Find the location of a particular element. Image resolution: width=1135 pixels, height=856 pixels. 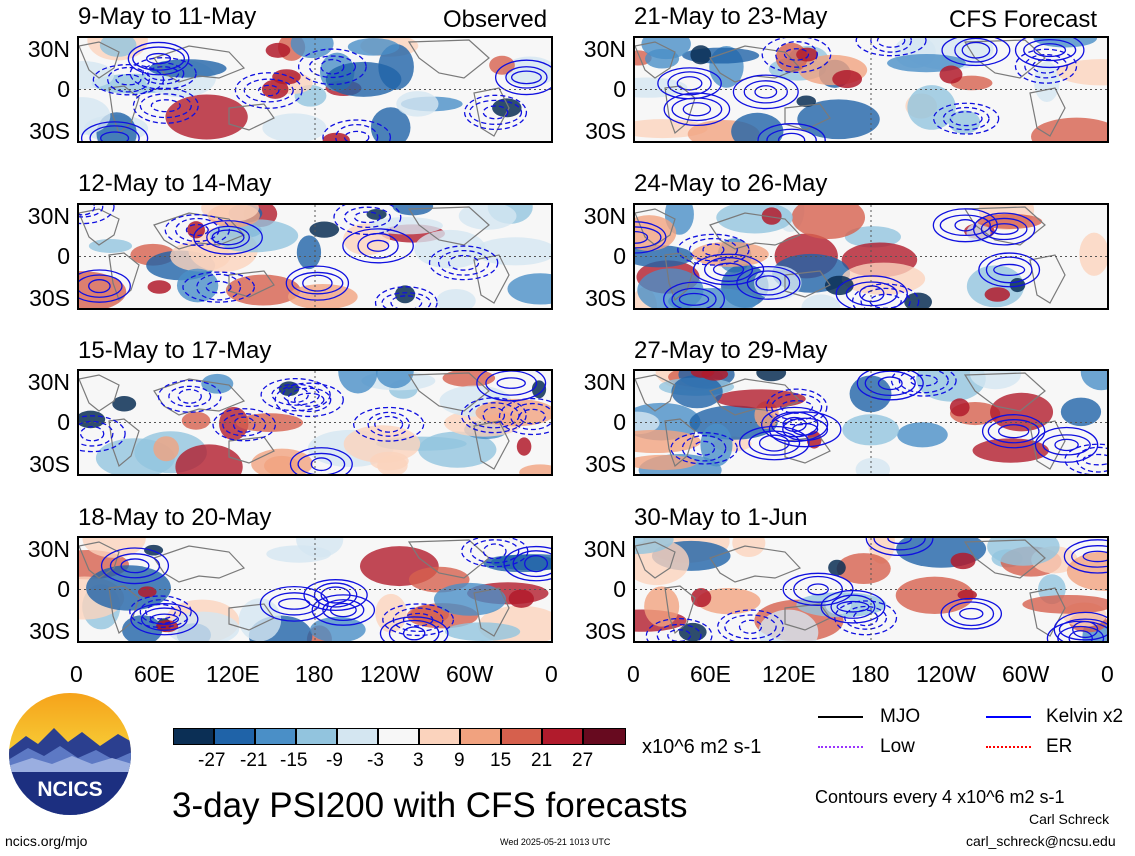

panel-label: 15-May to 17-May is located at coordinates (175, 350).